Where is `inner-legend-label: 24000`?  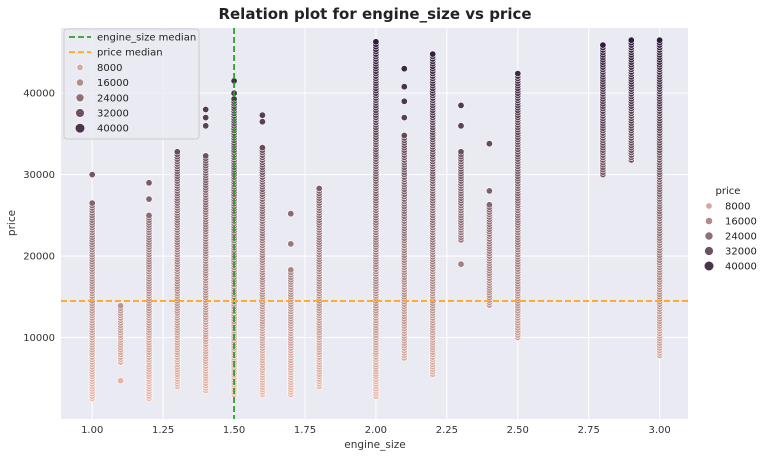
inner-legend-label: 24000 is located at coordinates (113, 98).